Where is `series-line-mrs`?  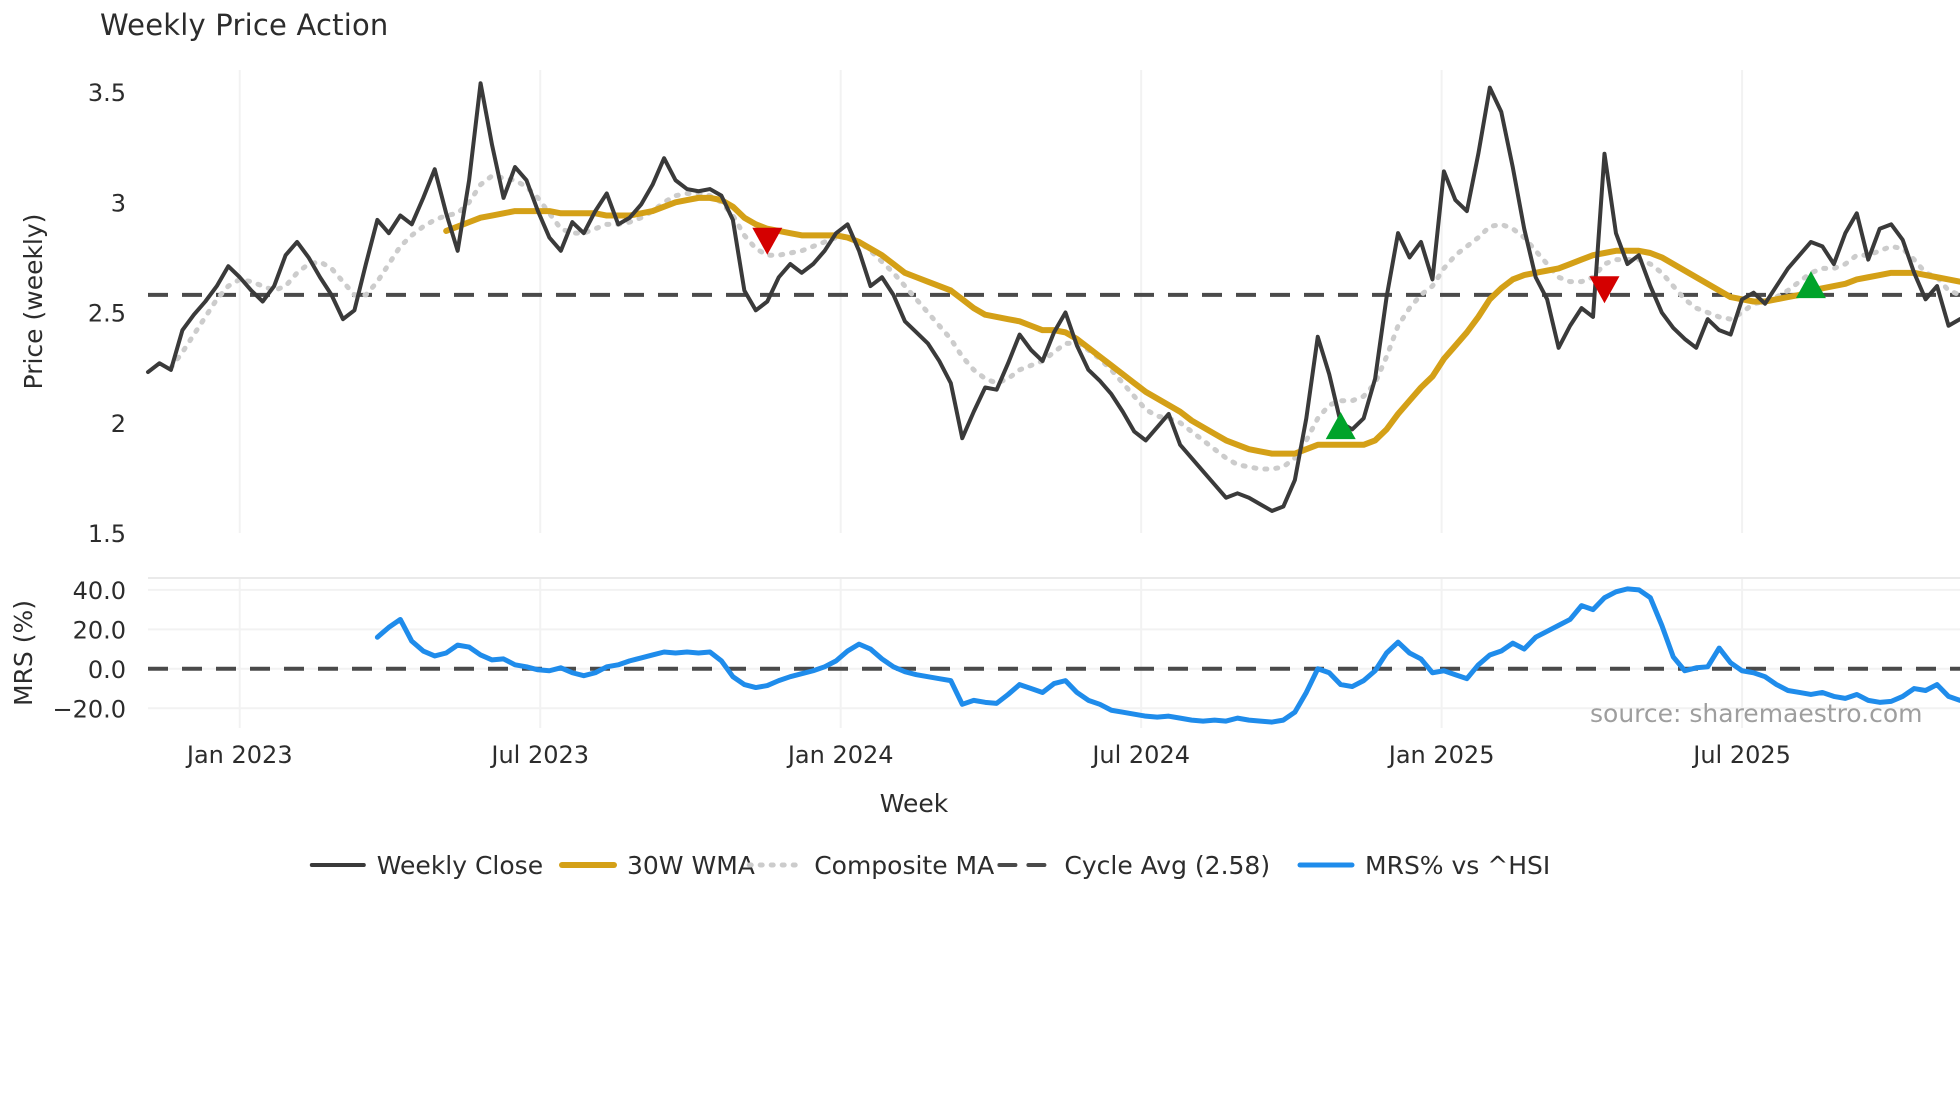 series-line-mrs is located at coordinates (1167, 655).